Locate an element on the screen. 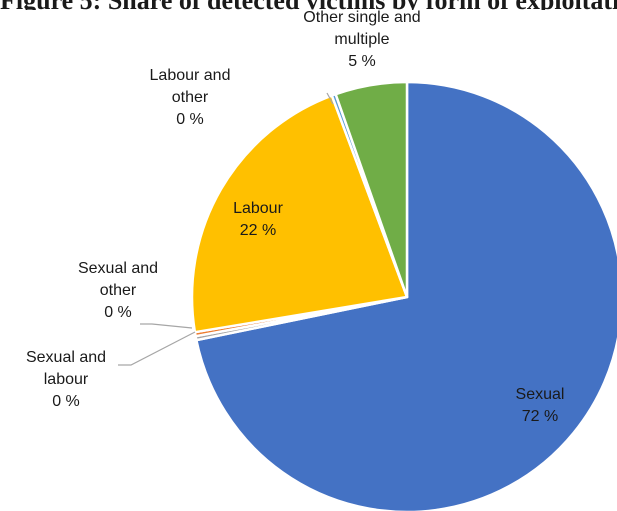  data-label-other-single-and-multiple: Other single and multiple 5 % is located at coordinates (361, 39).